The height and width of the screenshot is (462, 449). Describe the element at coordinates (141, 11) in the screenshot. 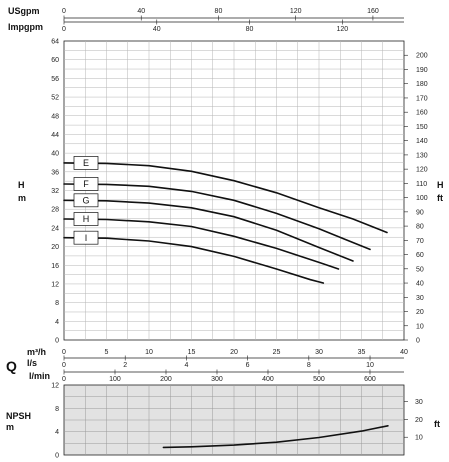

I see `usgpm-tick-label: 40` at that location.